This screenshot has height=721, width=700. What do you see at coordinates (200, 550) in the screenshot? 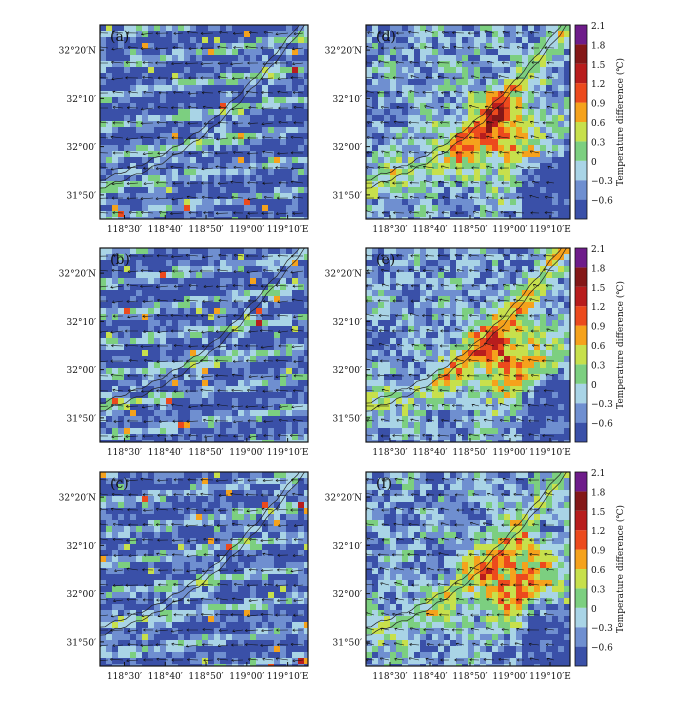
I see `river-contour-line` at bounding box center [200, 550].